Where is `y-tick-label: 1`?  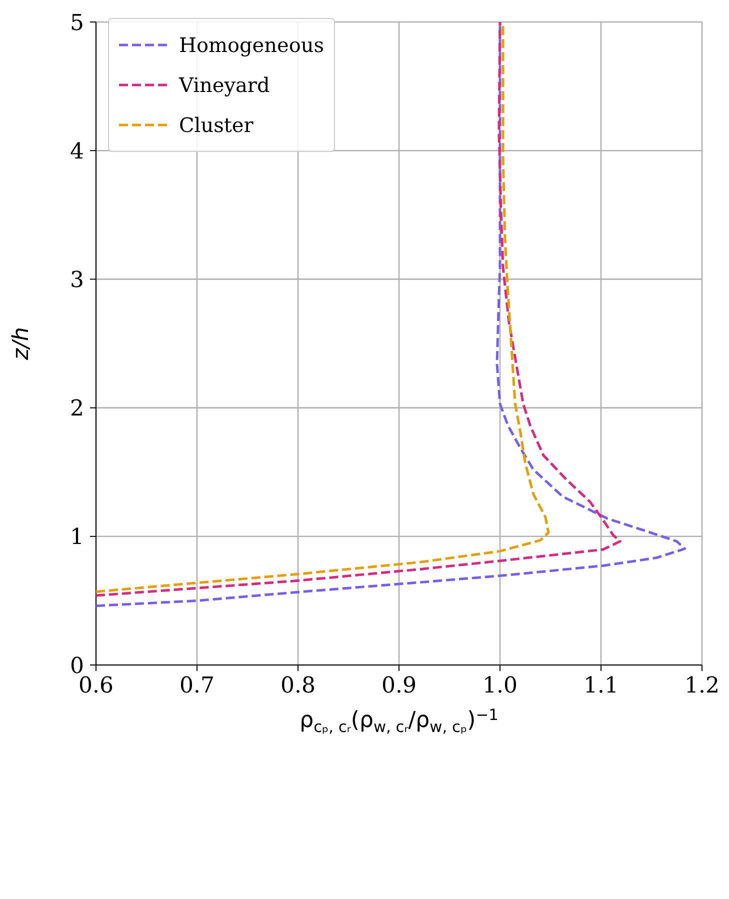 y-tick-label: 1 is located at coordinates (77, 537).